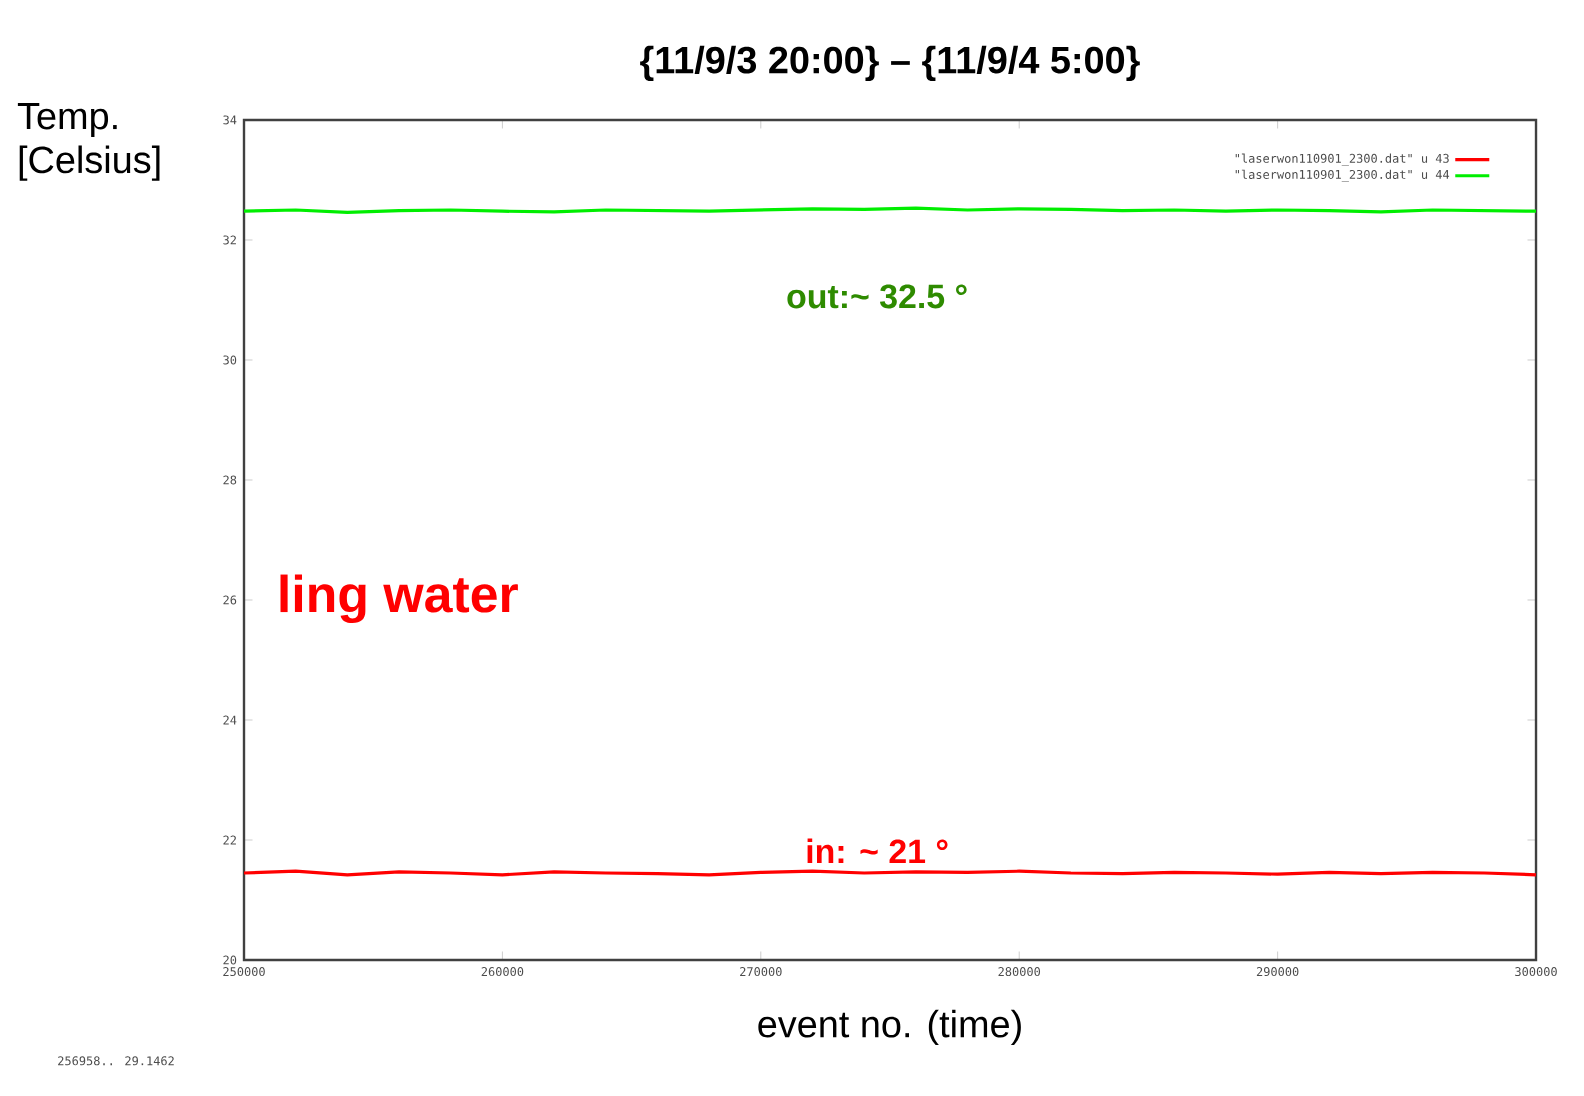 This screenshot has height=1096, width=1584. I want to click on annotation: out:~ 32.5 °, so click(877, 296).